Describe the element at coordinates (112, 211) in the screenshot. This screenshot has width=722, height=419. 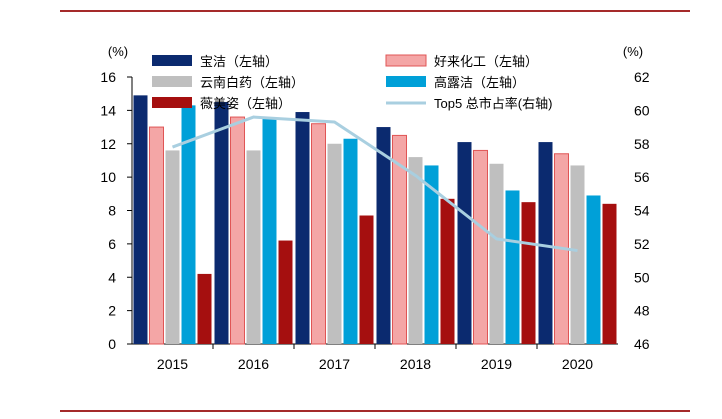
I see `left-tick-label: 8` at that location.